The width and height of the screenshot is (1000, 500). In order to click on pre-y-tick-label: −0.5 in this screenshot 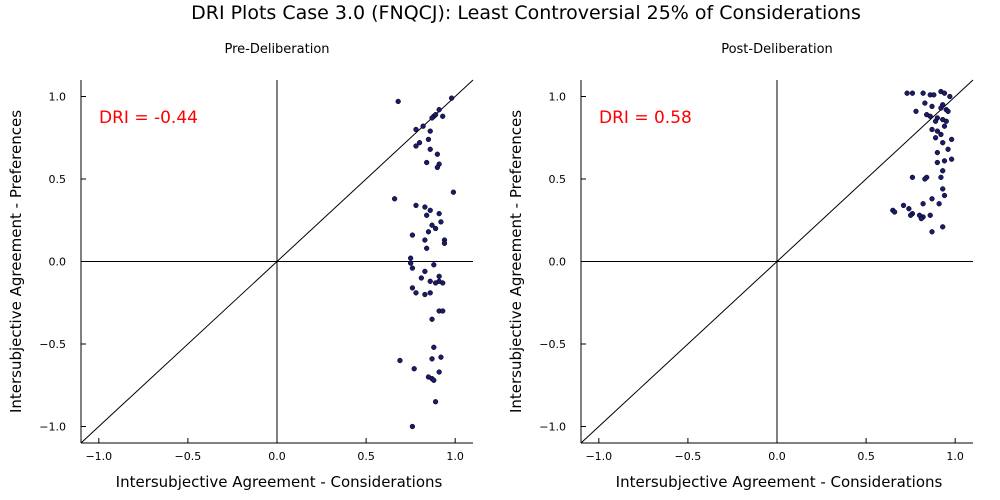, I will do `click(52, 344)`.